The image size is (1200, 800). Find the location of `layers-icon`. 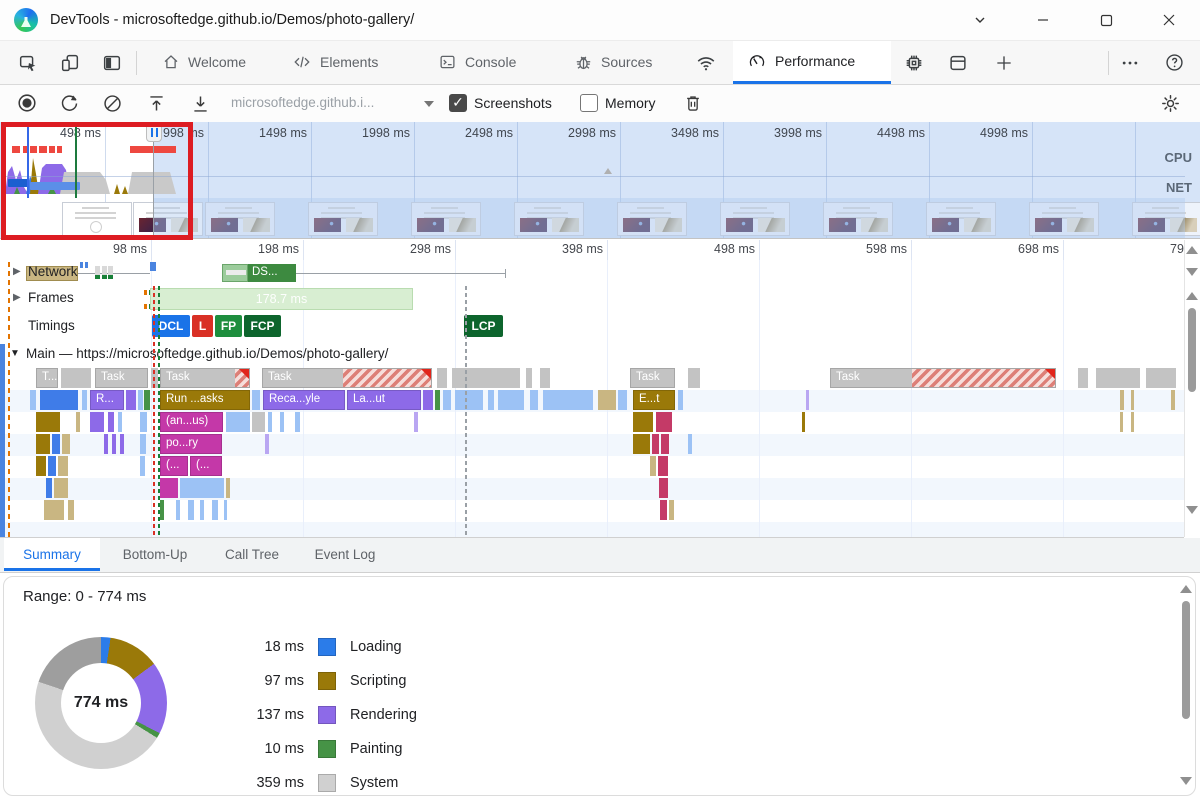

layers-icon is located at coordinates (958, 62).